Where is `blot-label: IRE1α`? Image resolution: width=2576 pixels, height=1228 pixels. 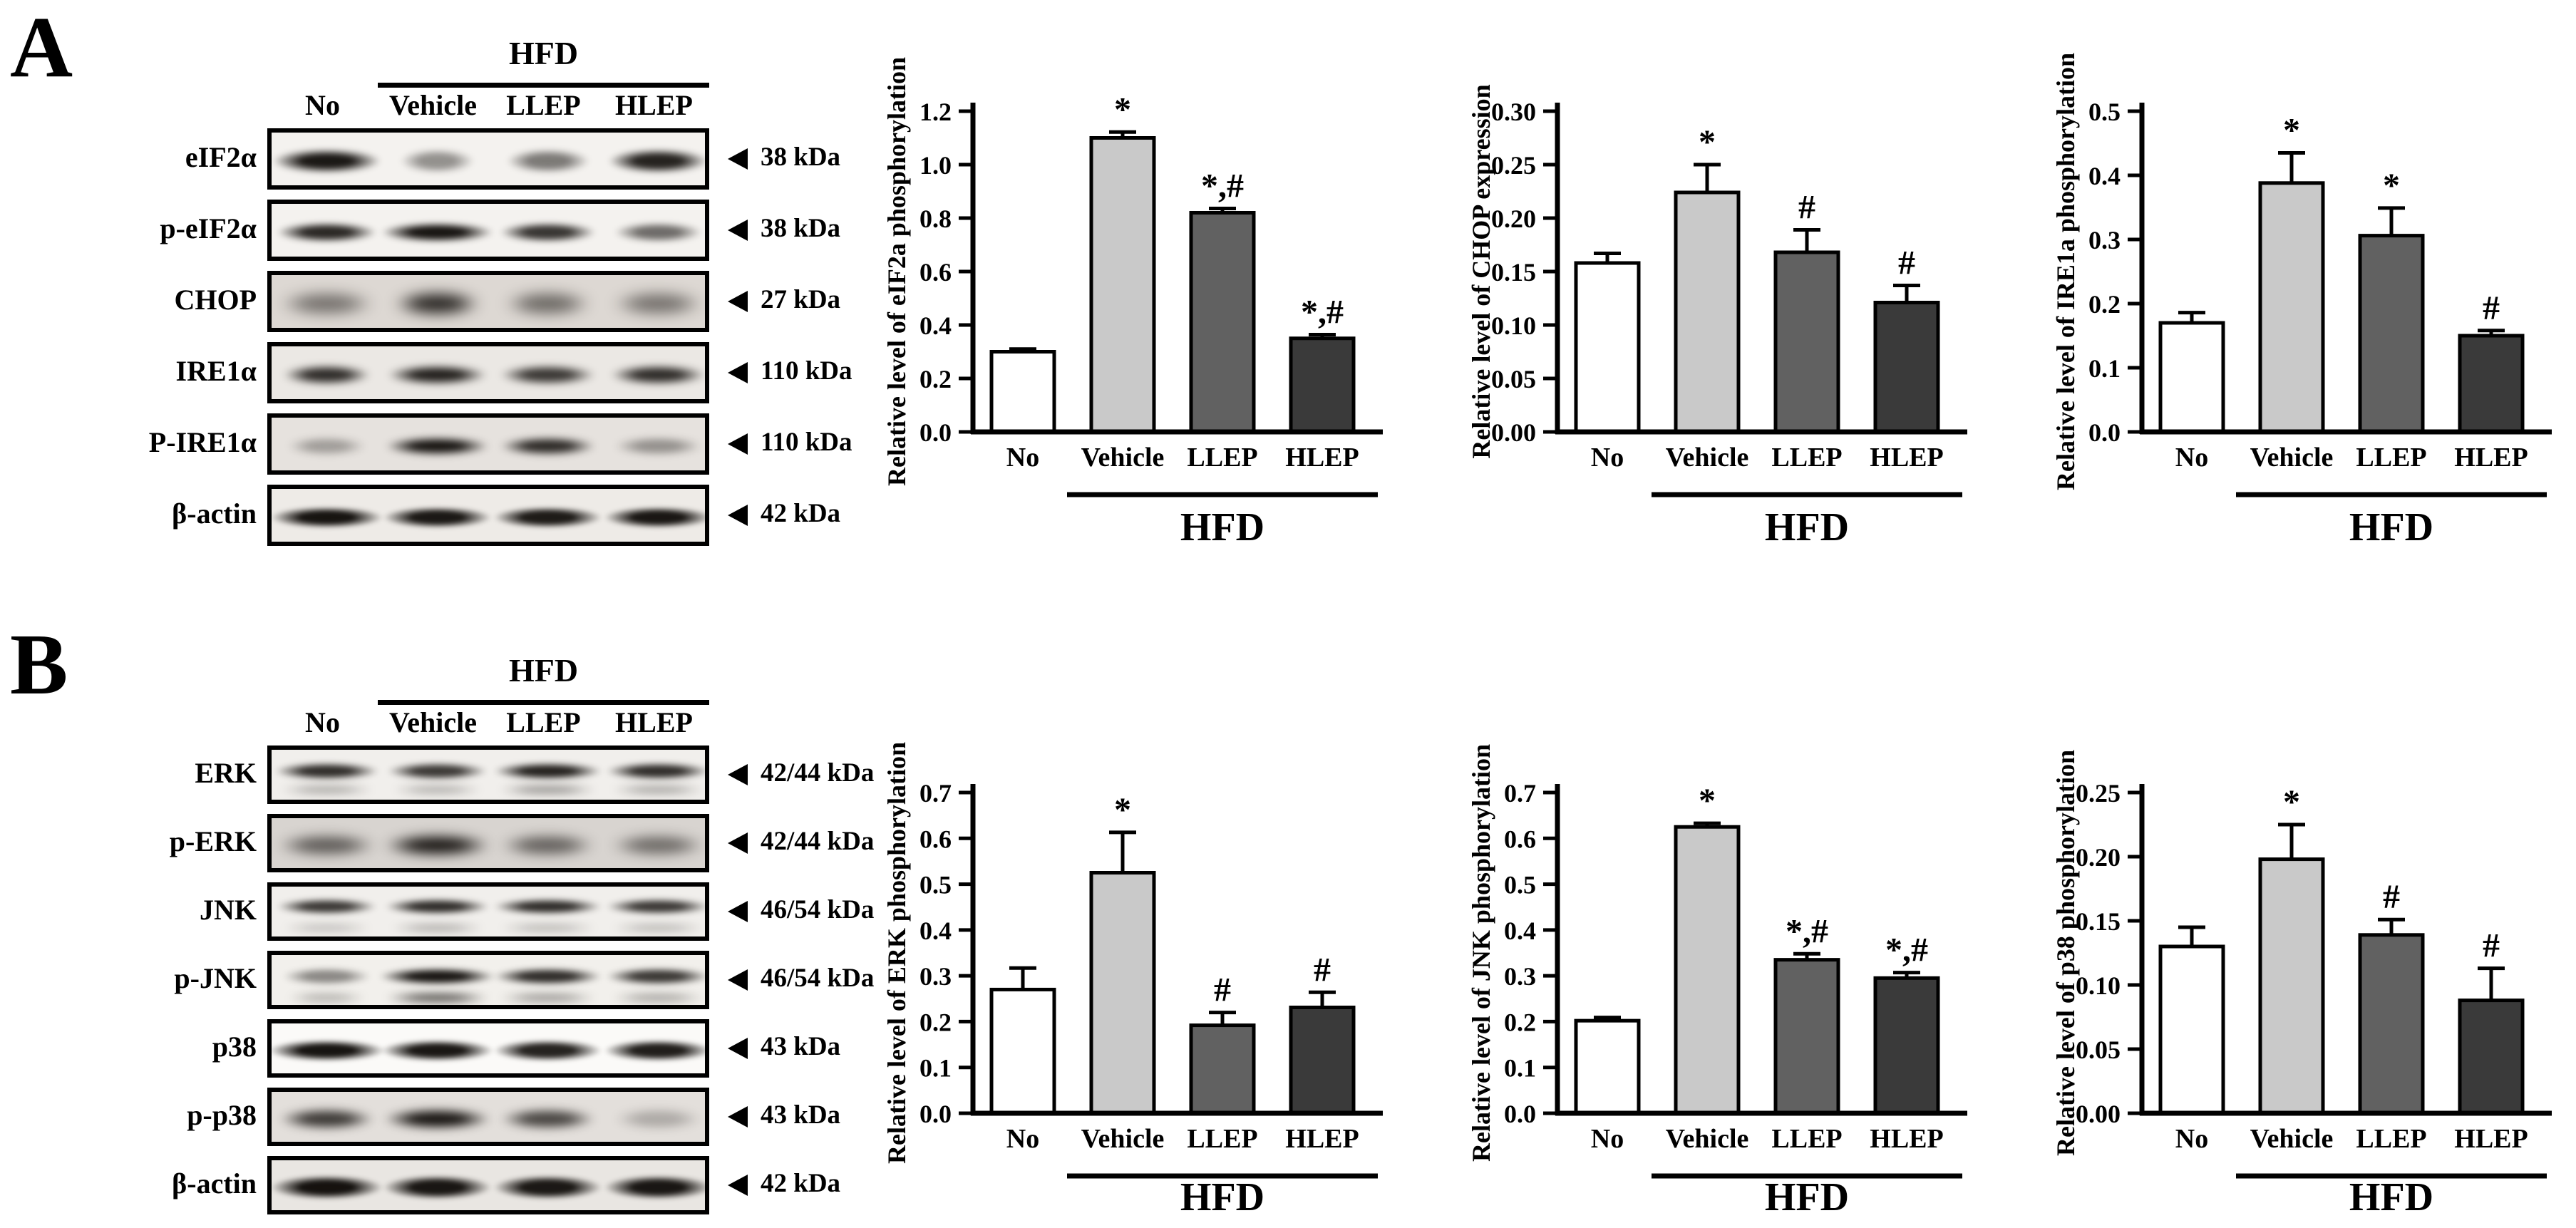
blot-label: IRE1α is located at coordinates (216, 371).